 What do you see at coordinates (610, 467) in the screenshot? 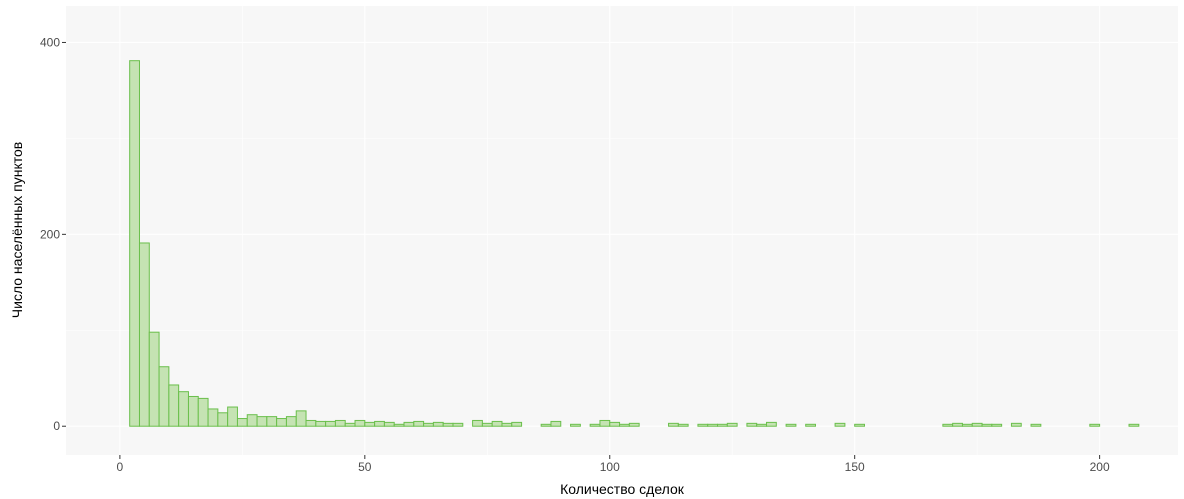
I see `x-tick-label: 100` at bounding box center [610, 467].